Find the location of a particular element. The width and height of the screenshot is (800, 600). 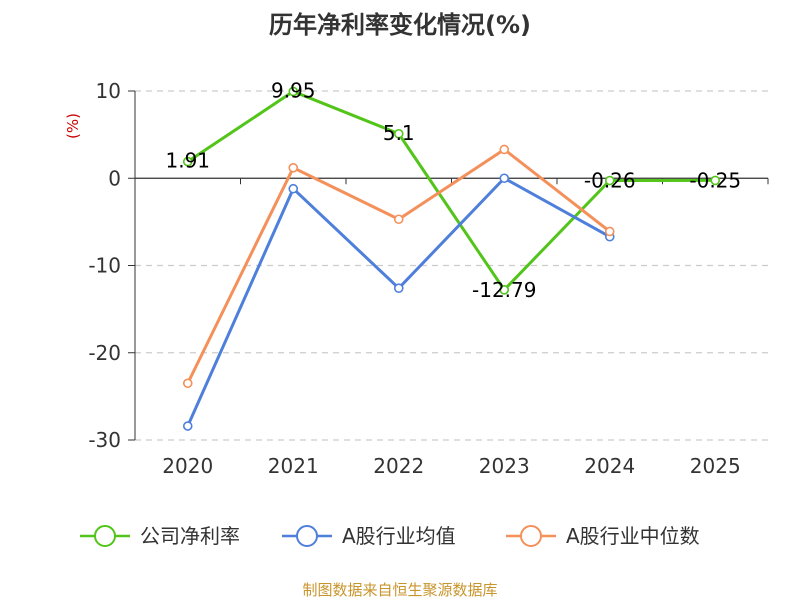

data-label: 1.91 is located at coordinates (187, 161).